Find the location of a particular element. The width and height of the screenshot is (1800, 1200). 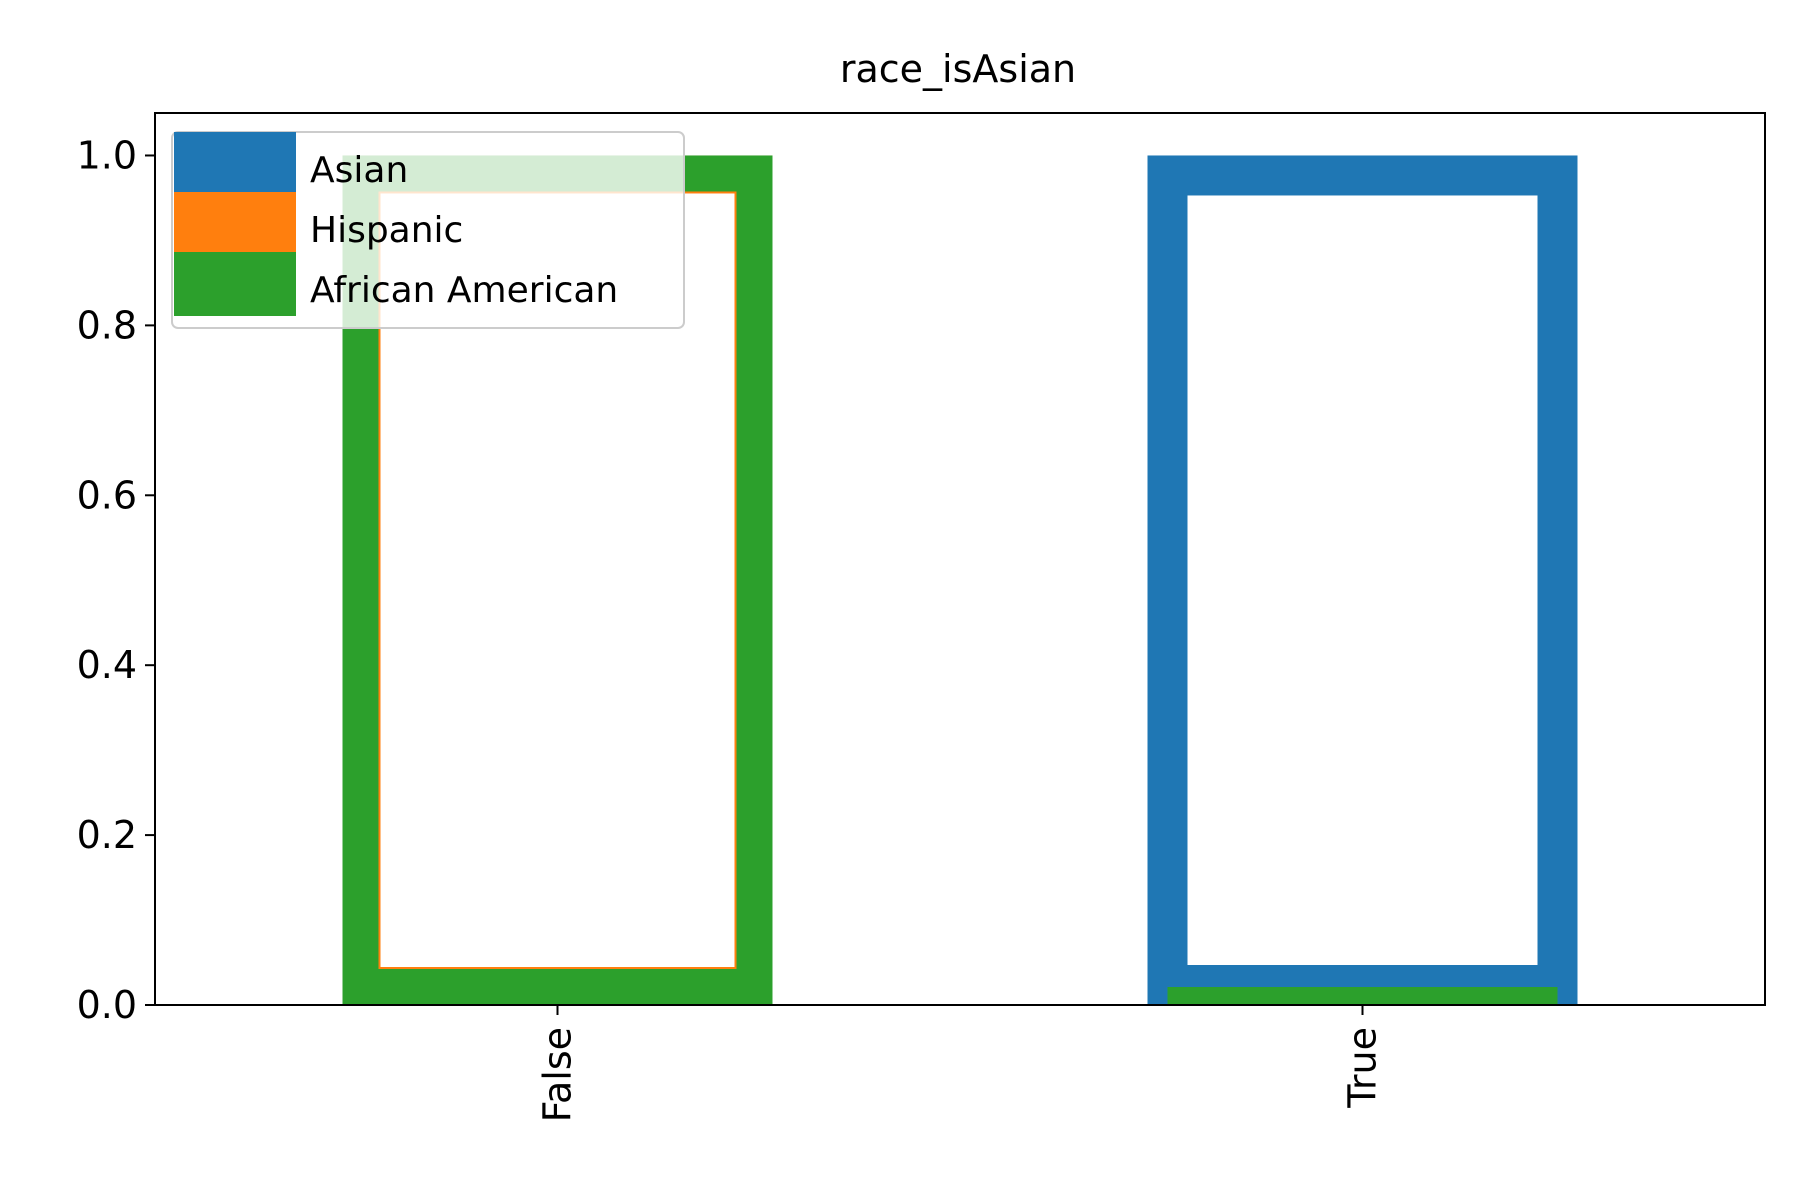

legend-swatch-asian is located at coordinates (235, 164).